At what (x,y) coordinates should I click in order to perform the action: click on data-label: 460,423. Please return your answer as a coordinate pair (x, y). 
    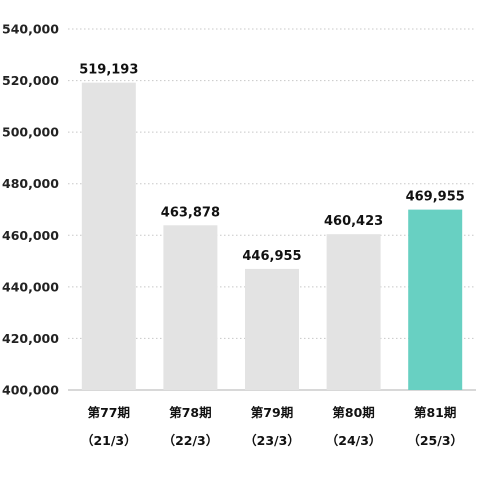
    Looking at the image, I should click on (353, 221).